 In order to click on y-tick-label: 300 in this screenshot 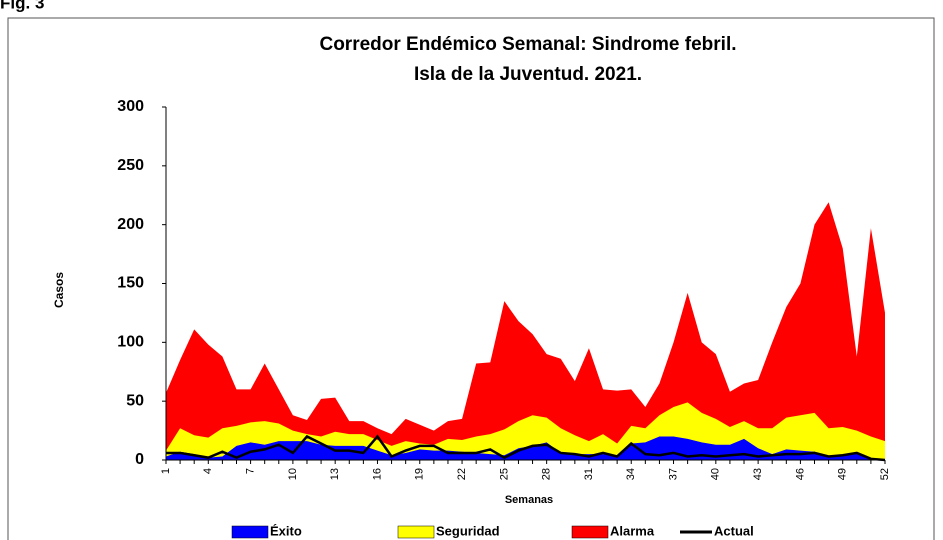, I will do `click(130, 106)`.